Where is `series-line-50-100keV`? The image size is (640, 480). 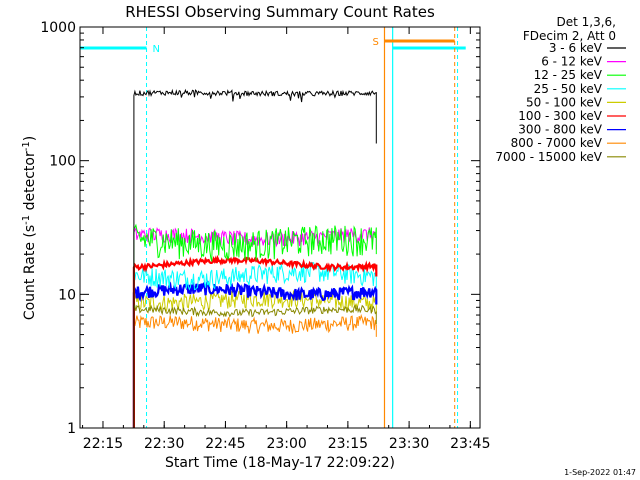 series-line-50-100keV is located at coordinates (255, 358).